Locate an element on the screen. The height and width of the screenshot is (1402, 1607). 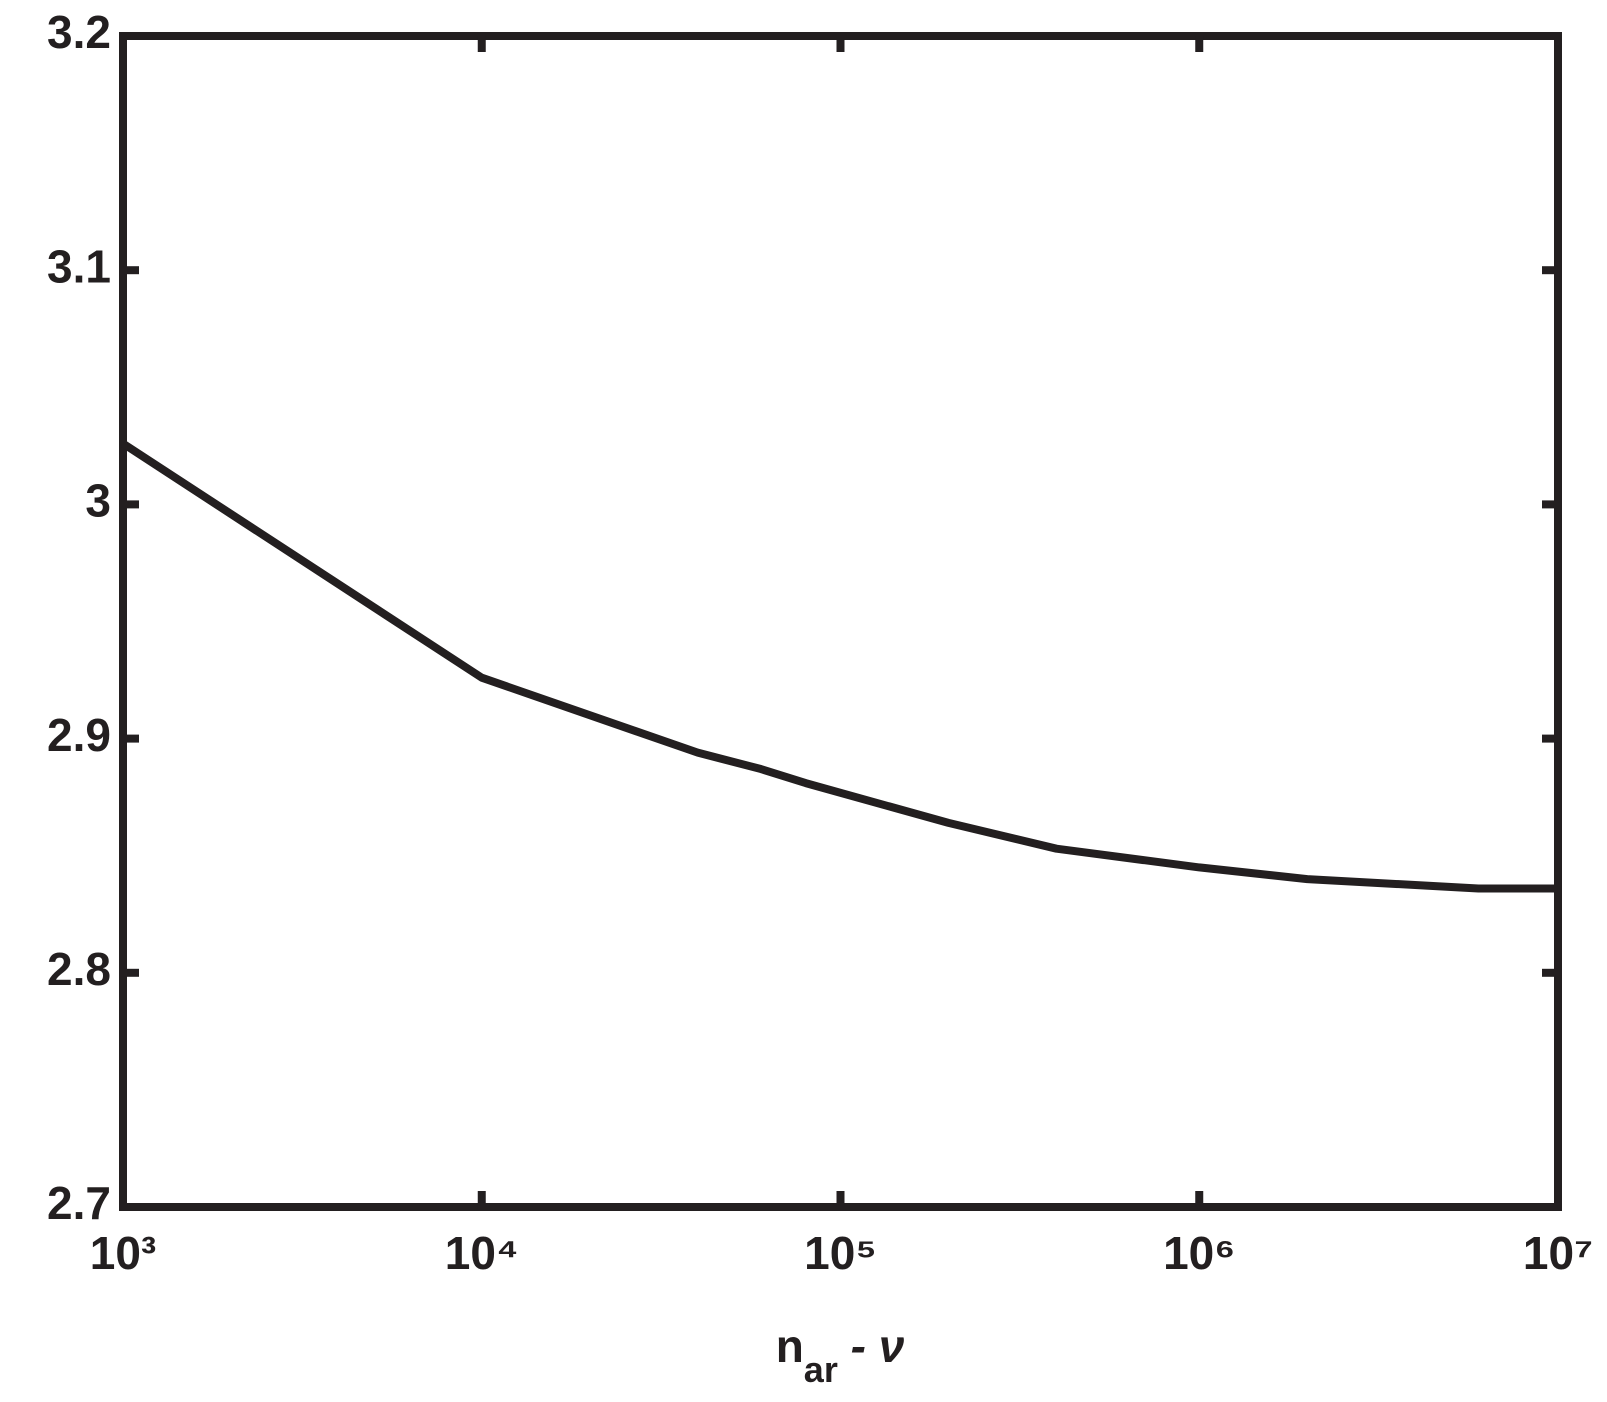
x-tick-label: 10⁷ is located at coordinates (1558, 1253).